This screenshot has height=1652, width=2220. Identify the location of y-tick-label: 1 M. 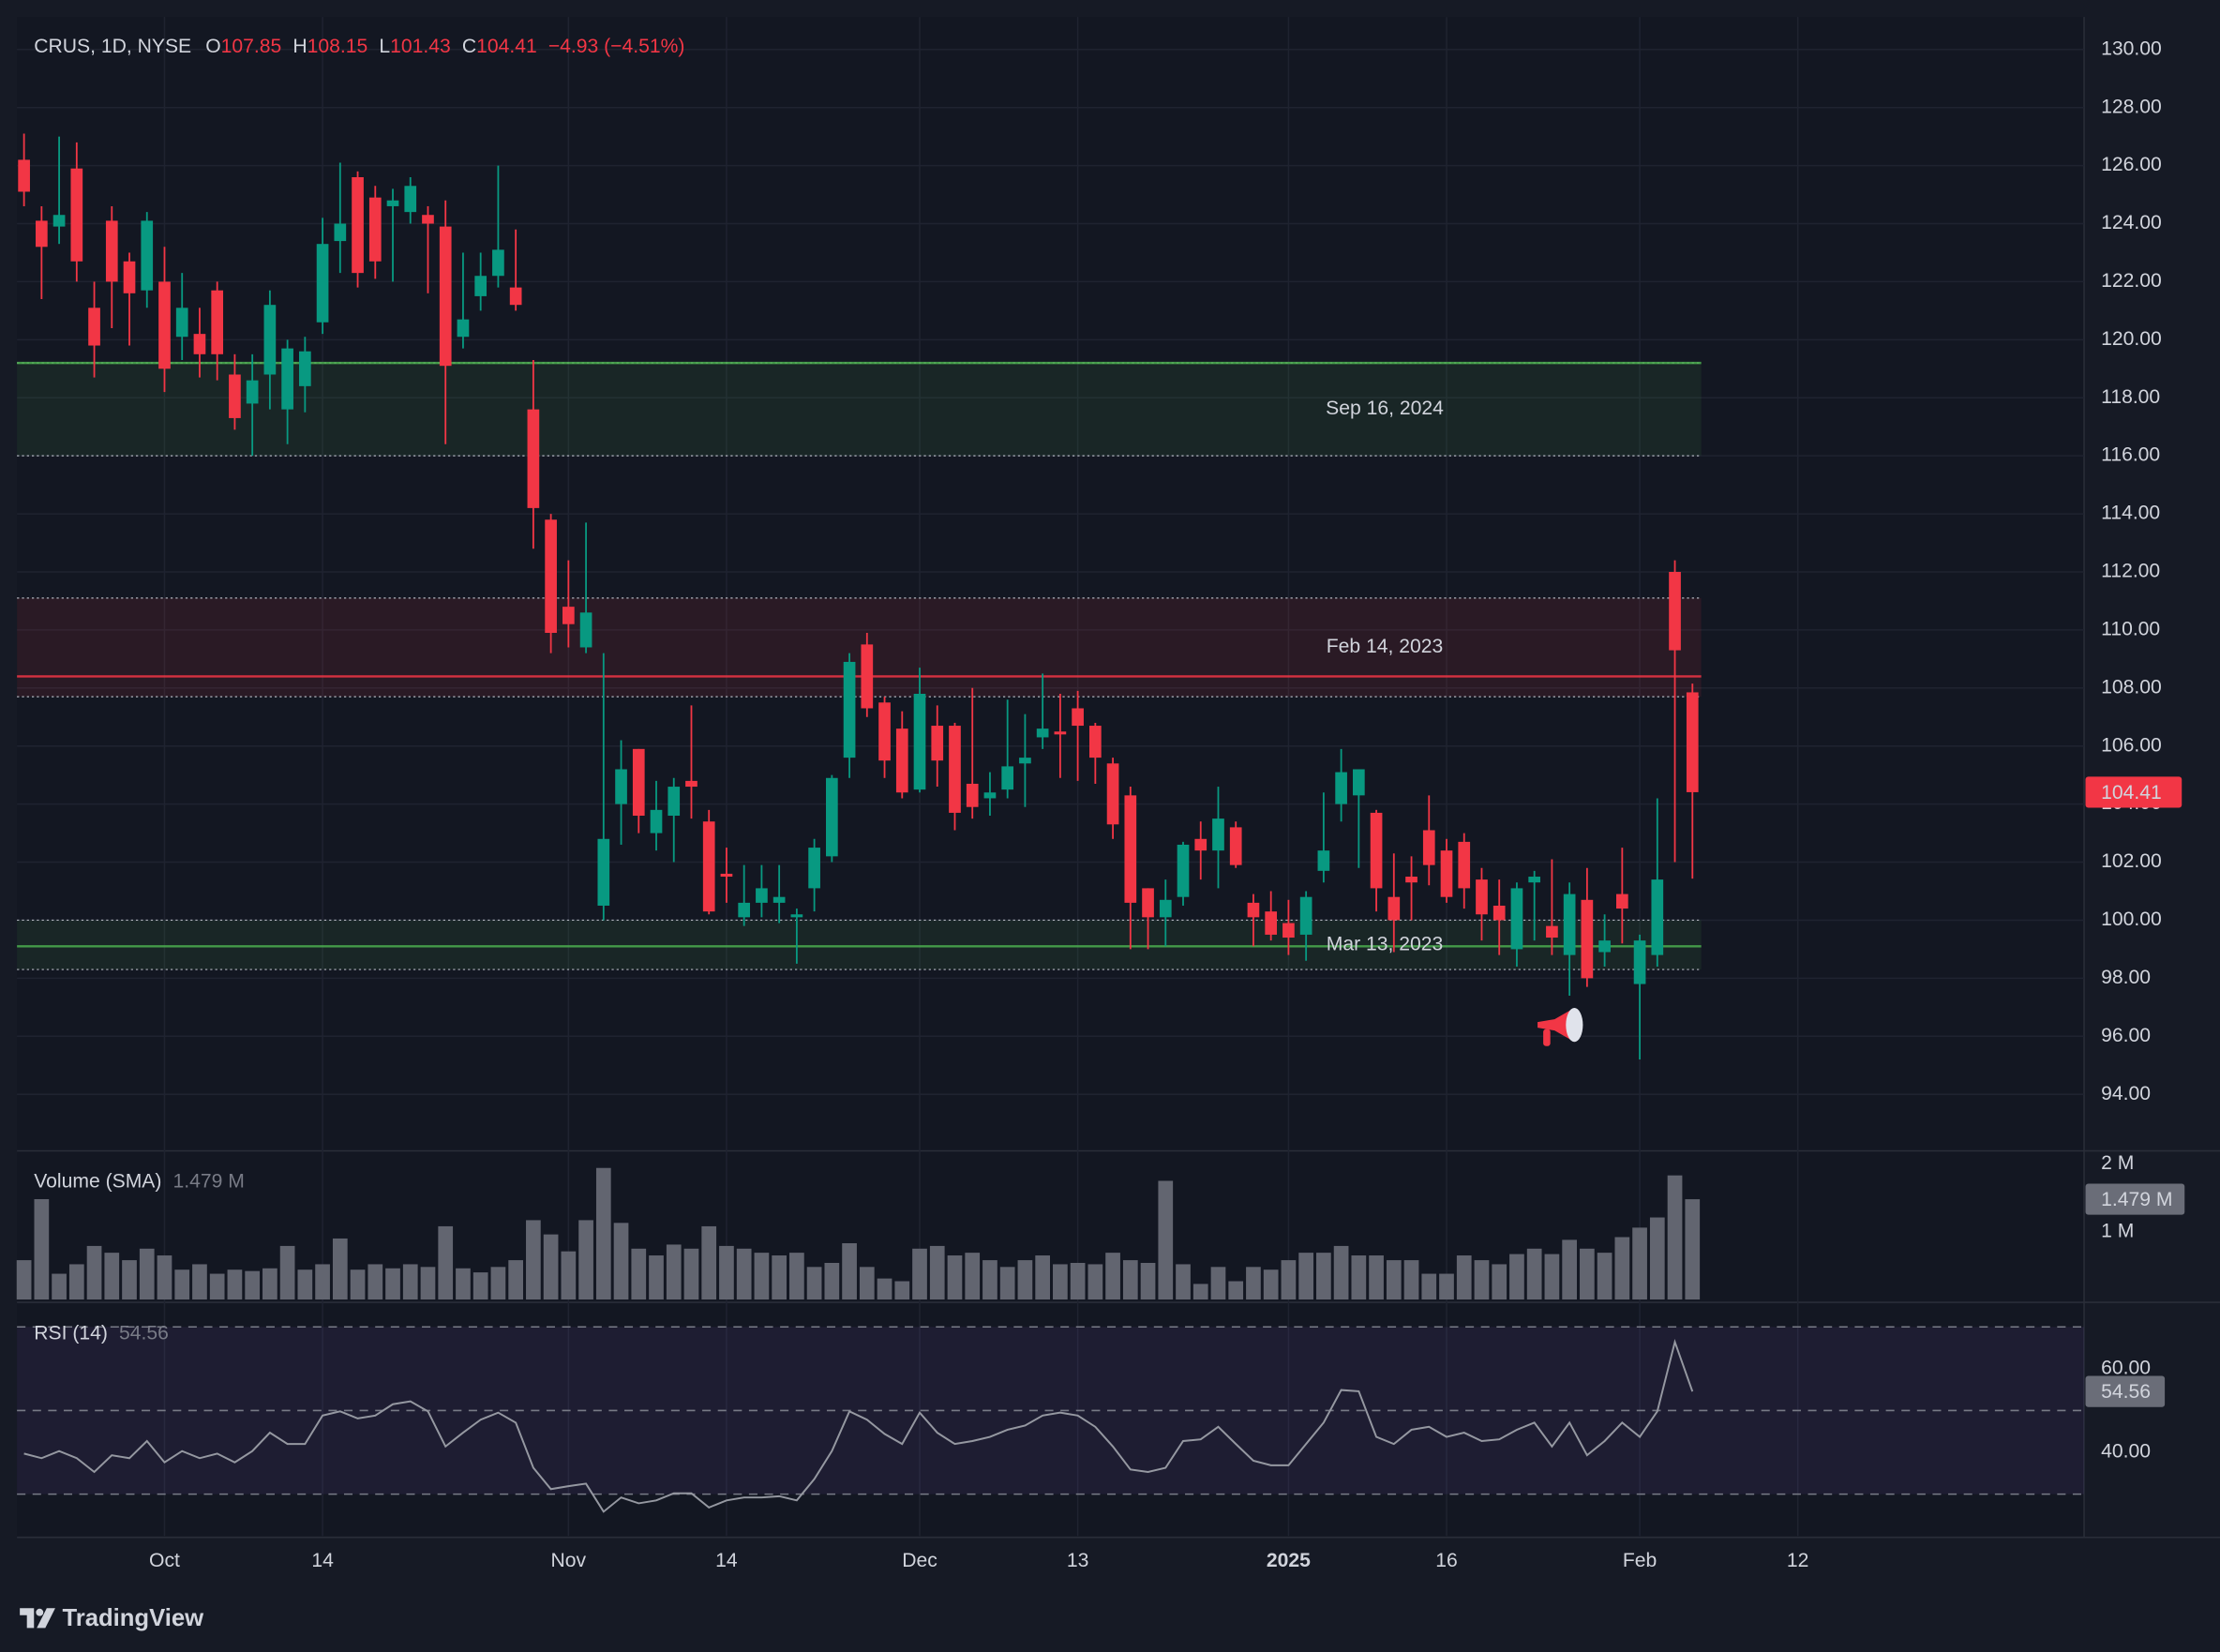
(2117, 1230).